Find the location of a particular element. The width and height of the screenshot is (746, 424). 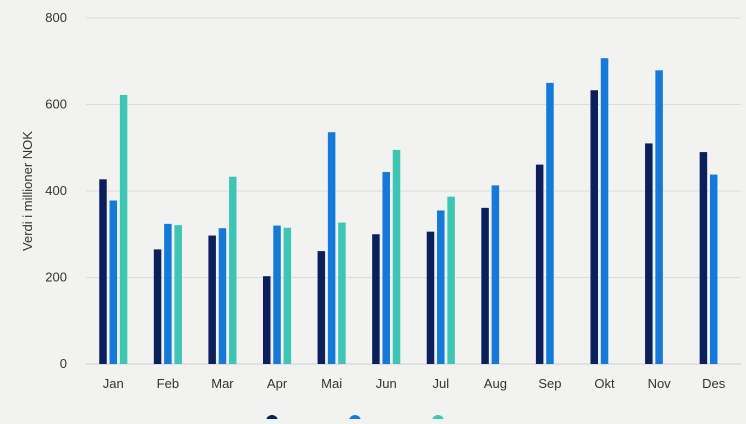

bar-series-1-feb is located at coordinates (157, 306).